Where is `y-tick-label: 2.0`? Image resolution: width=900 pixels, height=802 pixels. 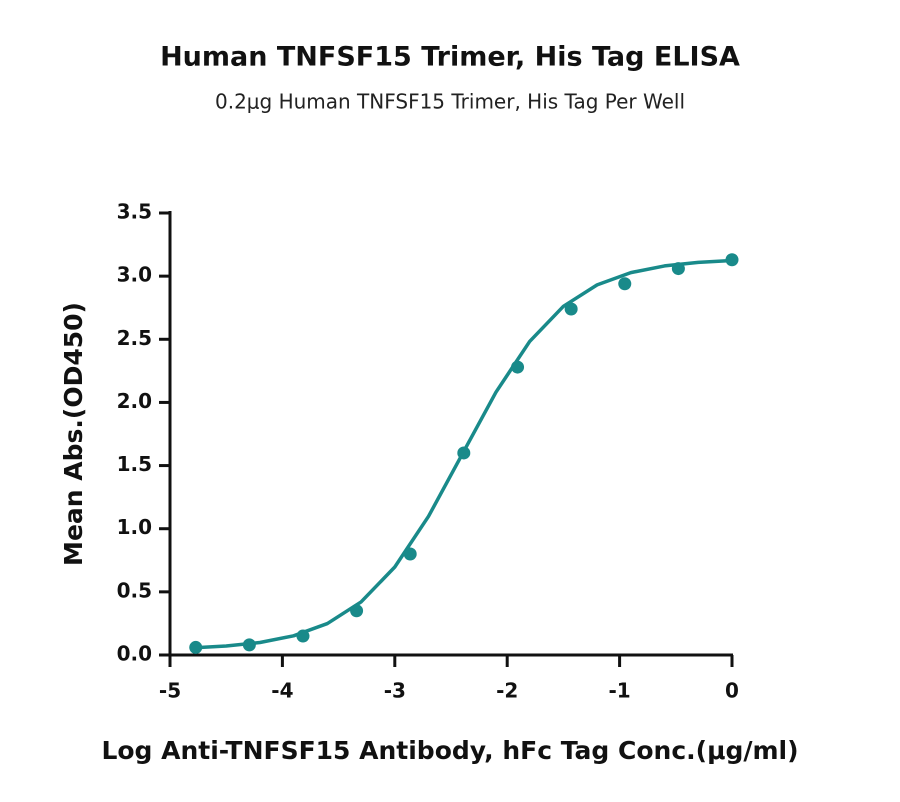 y-tick-label: 2.0 is located at coordinates (134, 401).